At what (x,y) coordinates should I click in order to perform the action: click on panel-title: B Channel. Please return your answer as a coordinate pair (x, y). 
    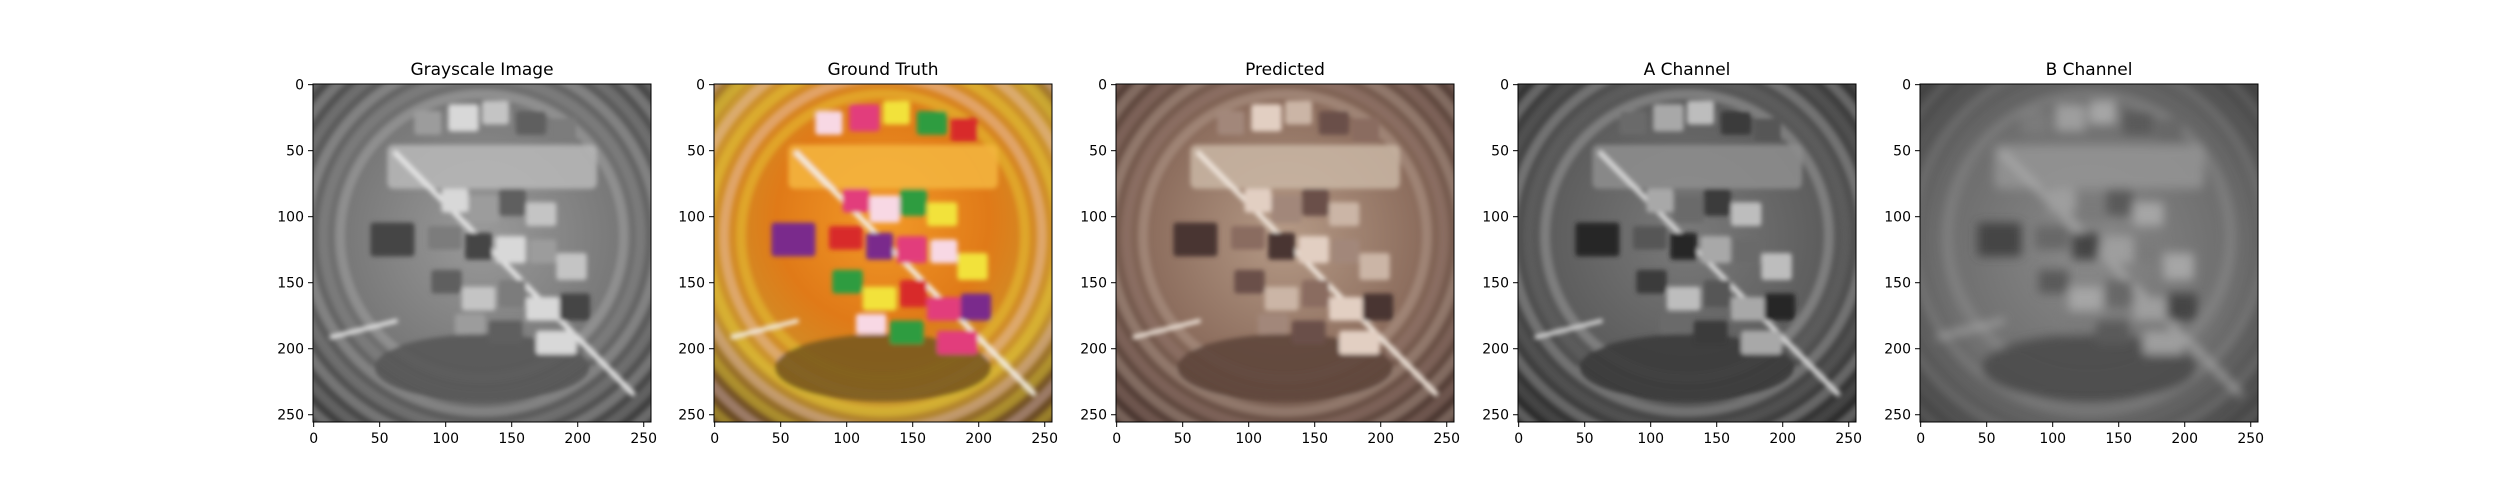
    Looking at the image, I should click on (2089, 70).